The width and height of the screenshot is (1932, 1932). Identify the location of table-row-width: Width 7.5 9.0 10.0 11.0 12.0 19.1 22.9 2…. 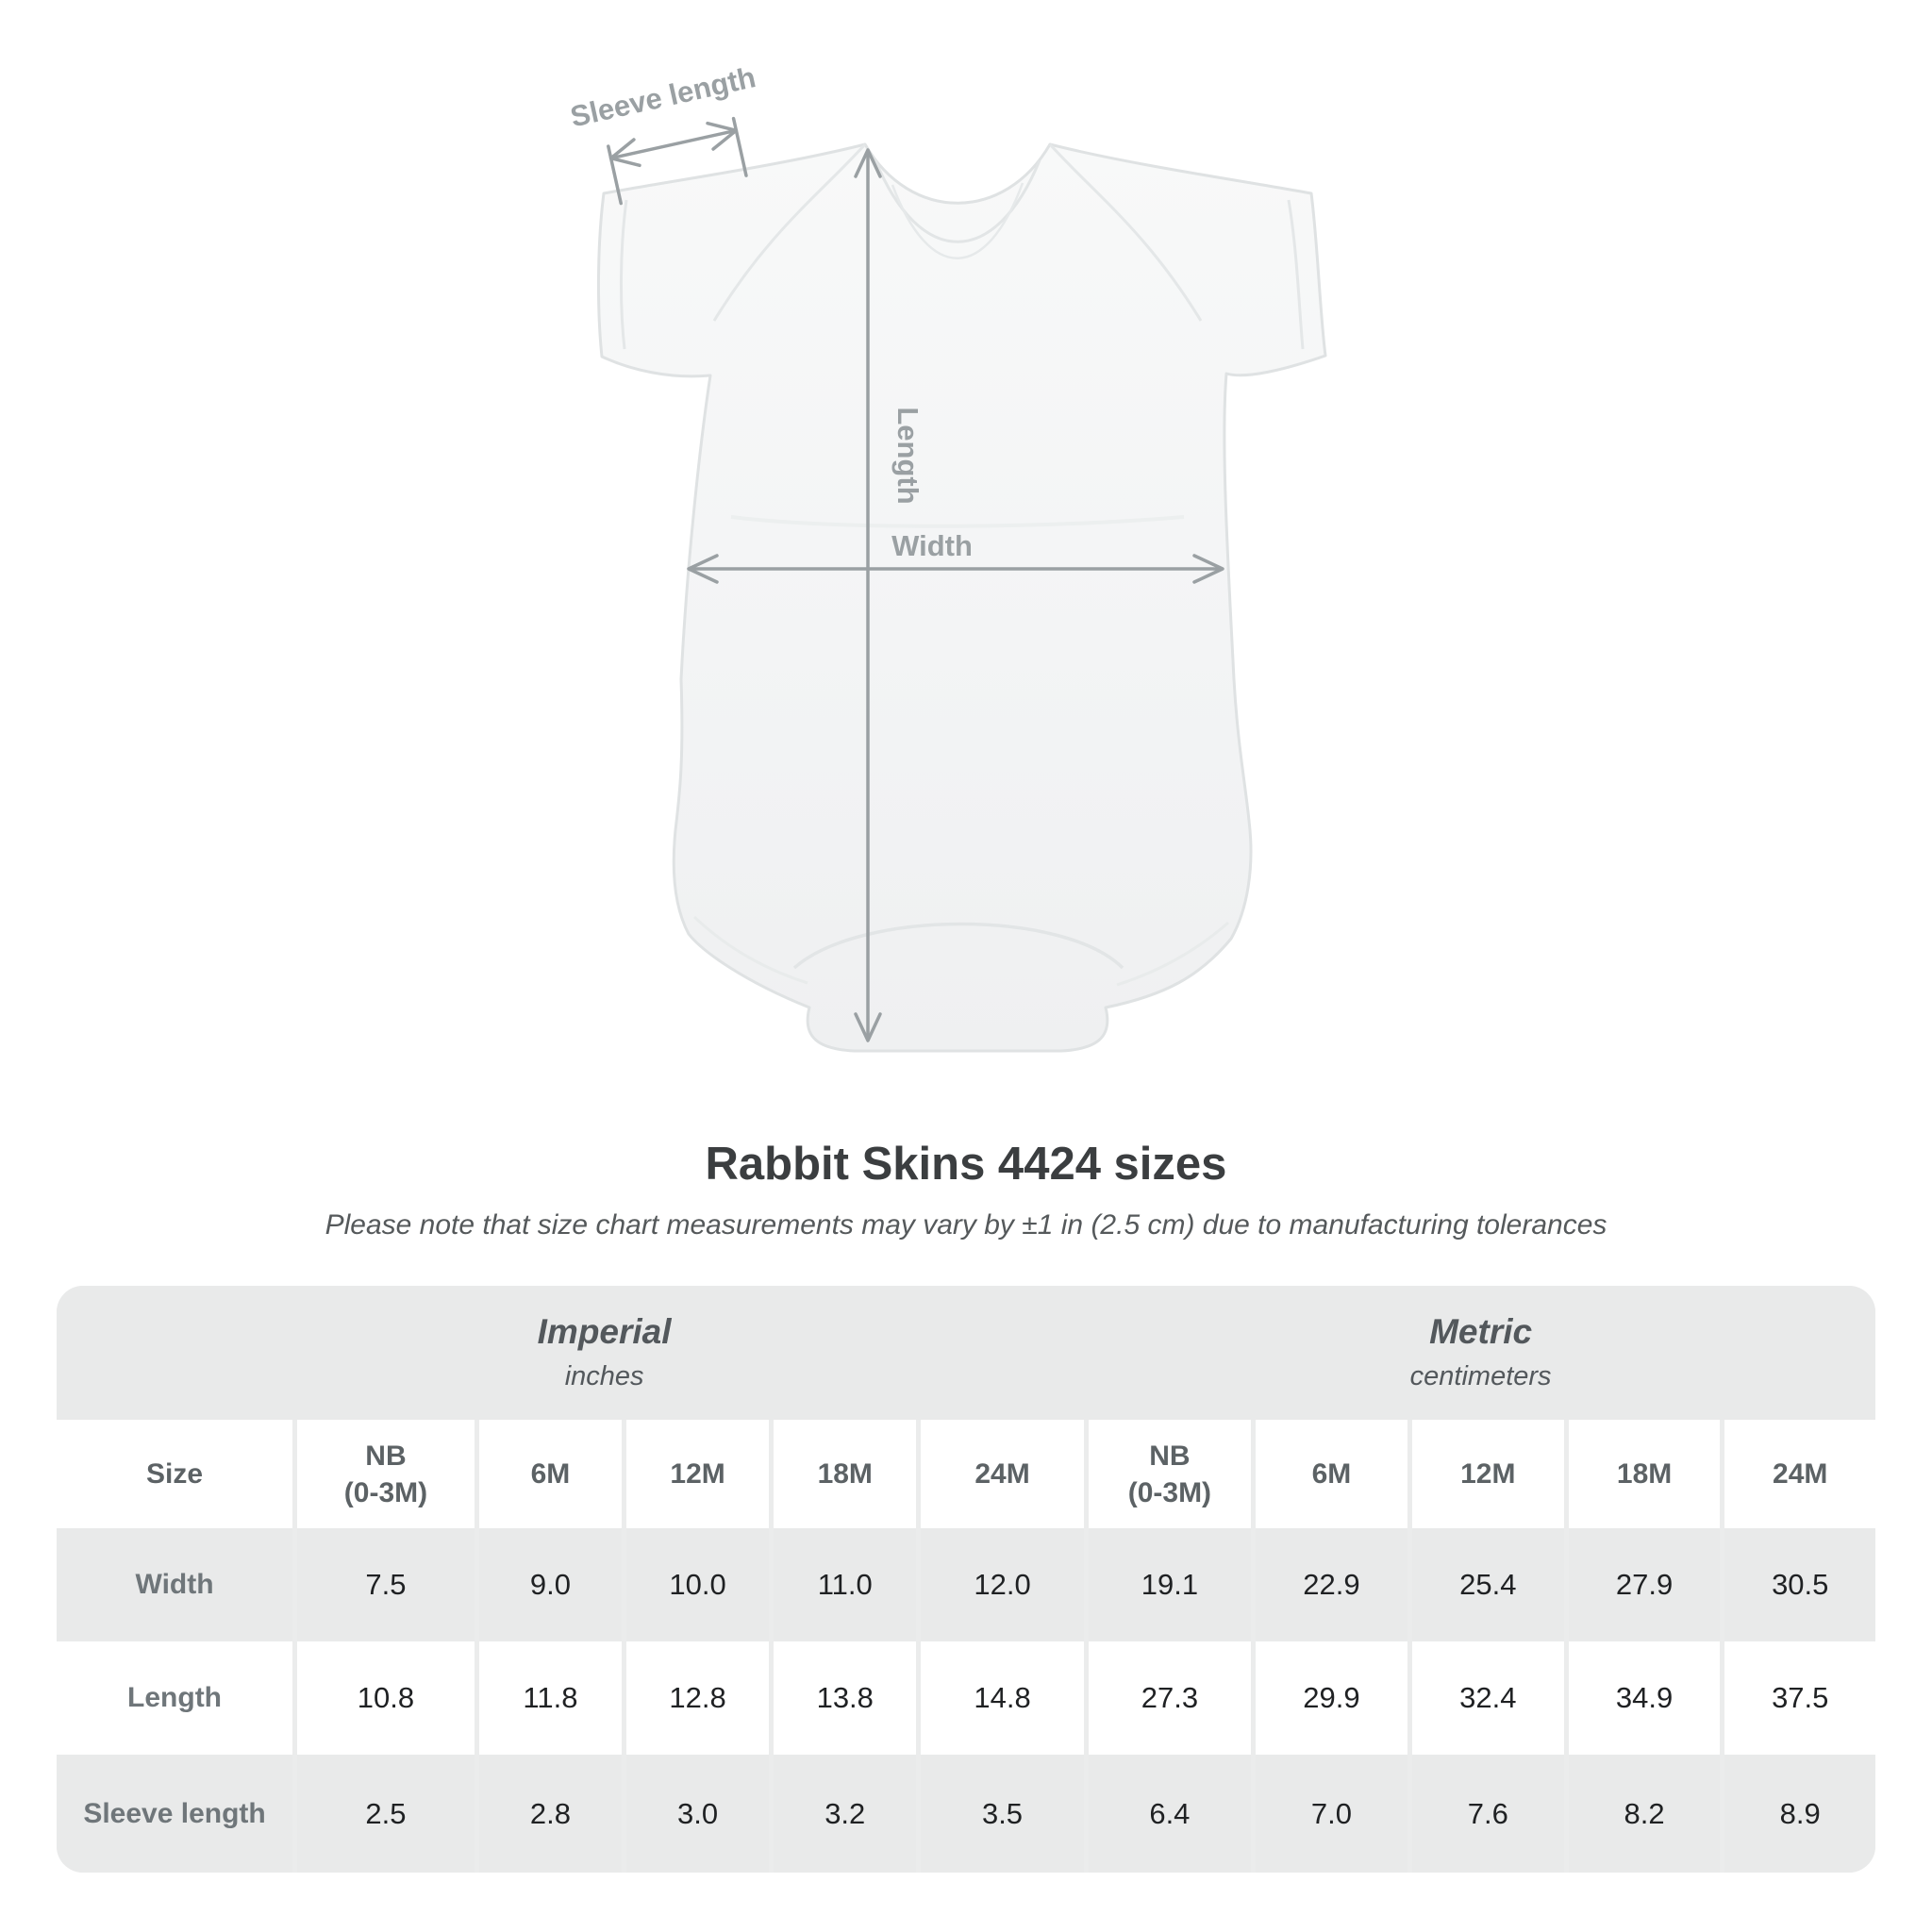
(966, 1584).